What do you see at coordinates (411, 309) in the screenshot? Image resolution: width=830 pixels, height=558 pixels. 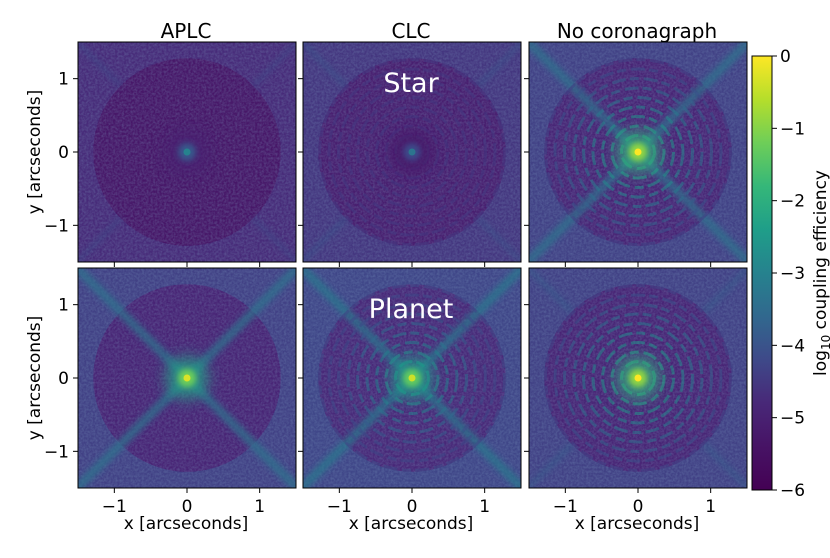 I see `row-label-planet: Planet` at bounding box center [411, 309].